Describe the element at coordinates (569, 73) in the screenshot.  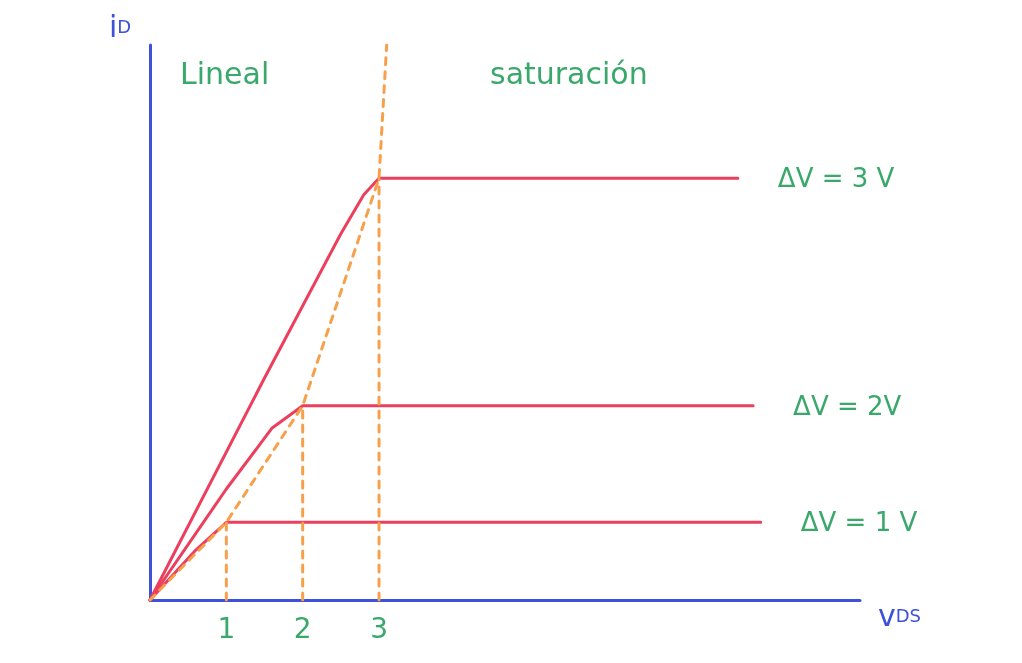
I see `annotation: saturación` at that location.